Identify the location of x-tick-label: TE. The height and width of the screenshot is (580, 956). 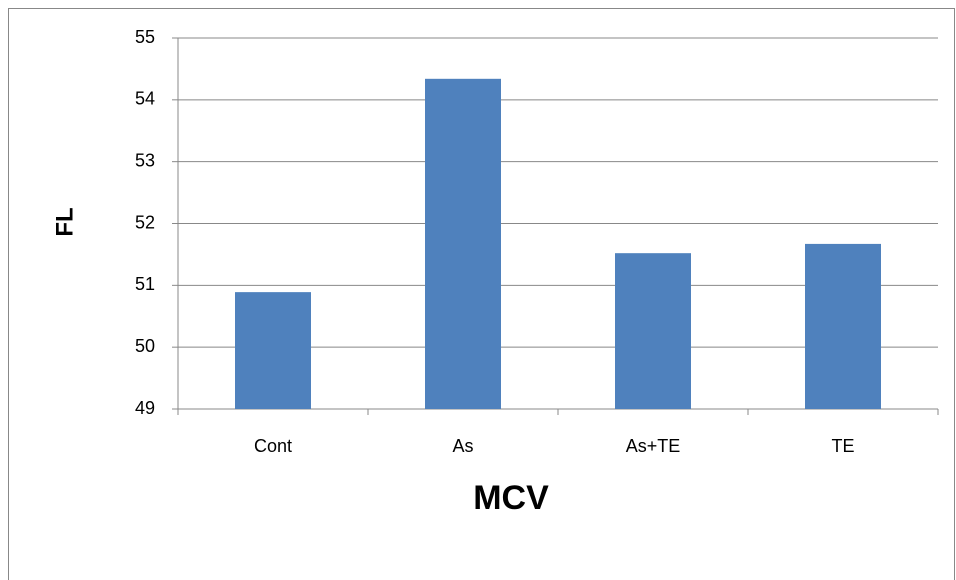
(842, 446).